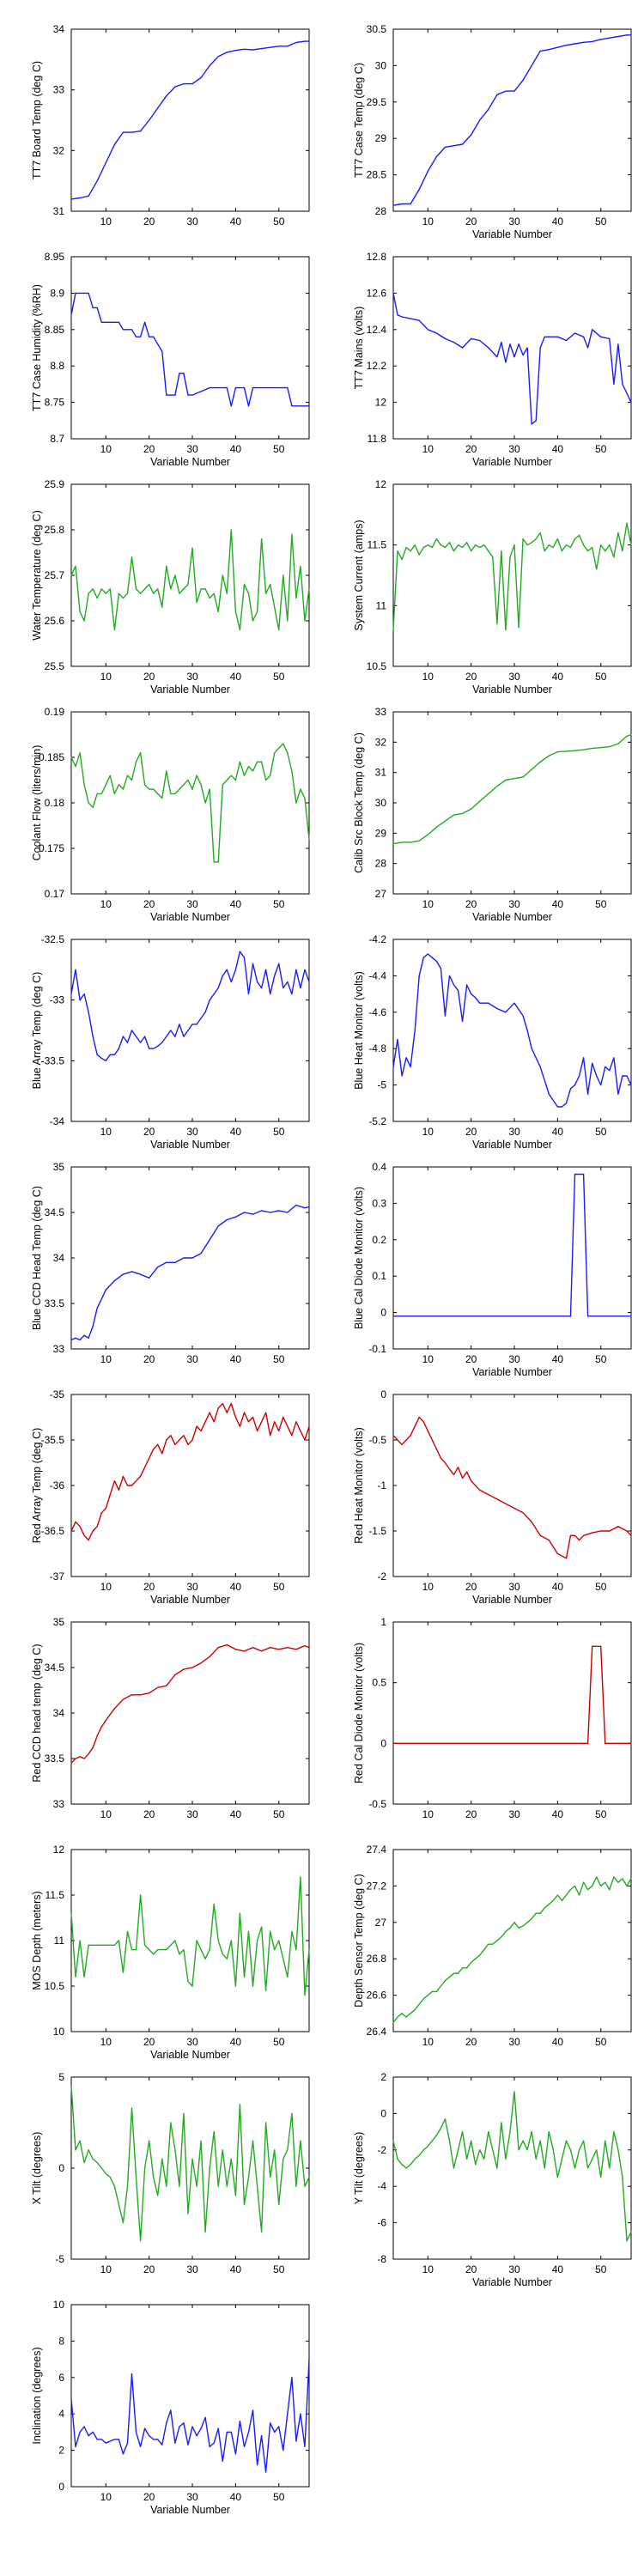 The height and width of the screenshot is (2576, 644). Describe the element at coordinates (170, 126) in the screenshot. I see `tt7-board-temp-svg: 10 20 30 40 50 31 32 33 34 TT7 Board Temp (deg C)` at that location.